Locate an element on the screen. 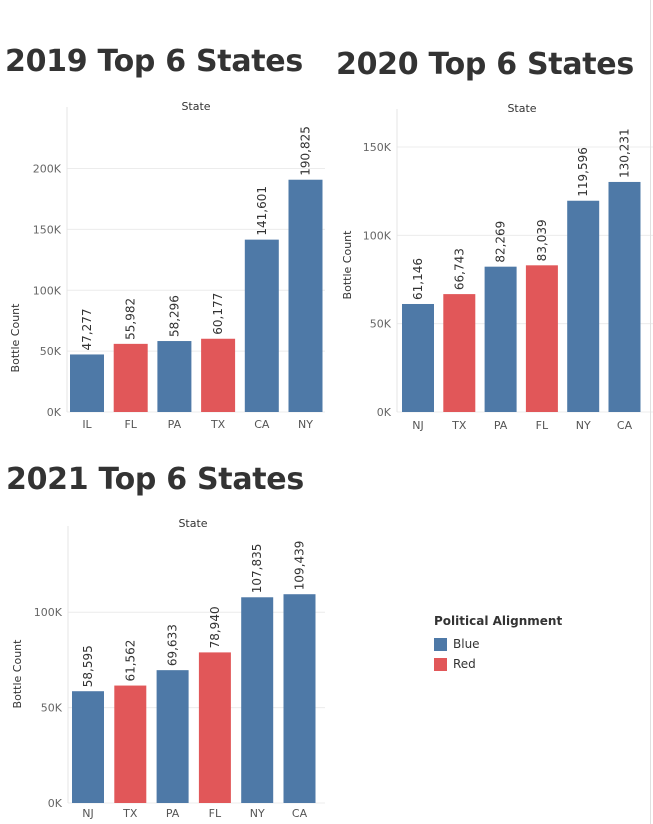 Image resolution: width=653 pixels, height=824 pixels. legend-item-red: Red is located at coordinates (498, 664).